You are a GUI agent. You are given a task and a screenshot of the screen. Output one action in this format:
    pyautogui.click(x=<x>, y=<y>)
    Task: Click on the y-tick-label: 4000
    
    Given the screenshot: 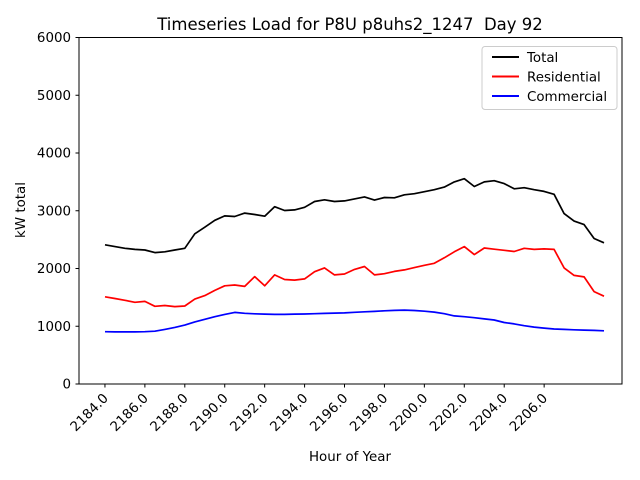 What is the action you would take?
    pyautogui.click(x=54, y=154)
    